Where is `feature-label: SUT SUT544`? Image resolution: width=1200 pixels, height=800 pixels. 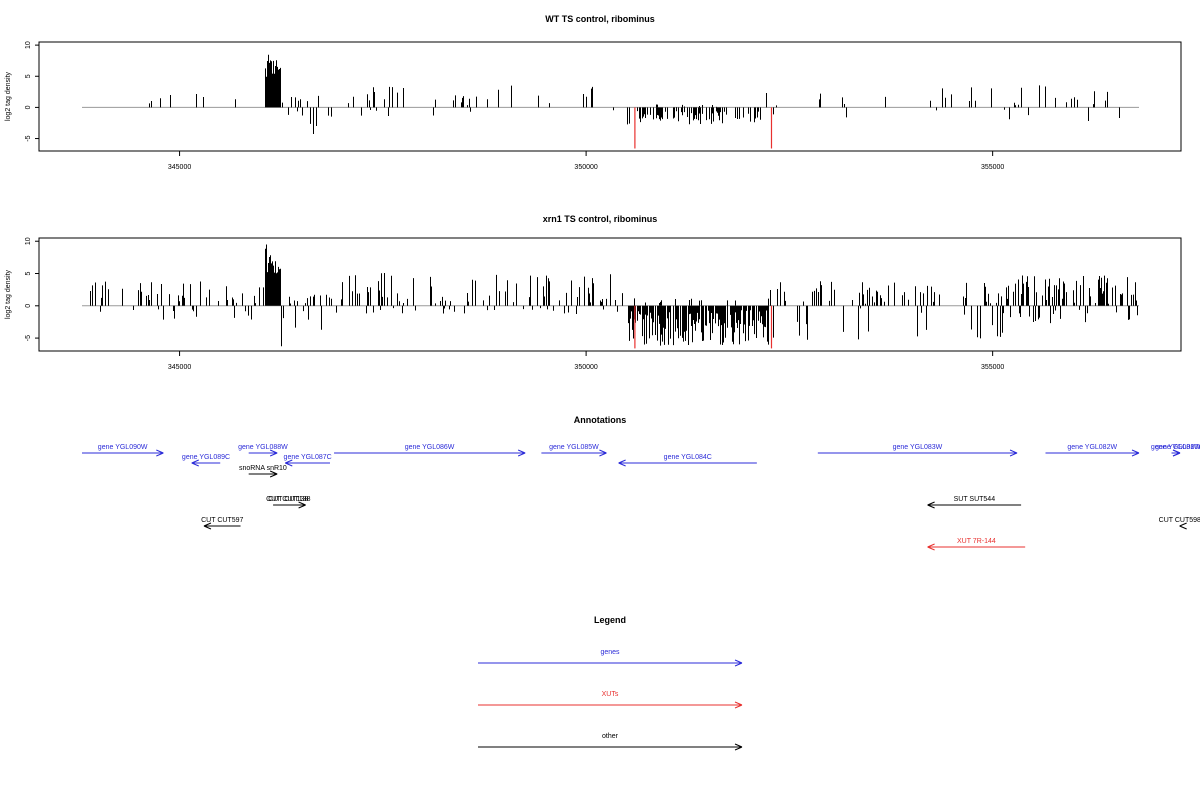 feature-label: SUT SUT544 is located at coordinates (975, 499).